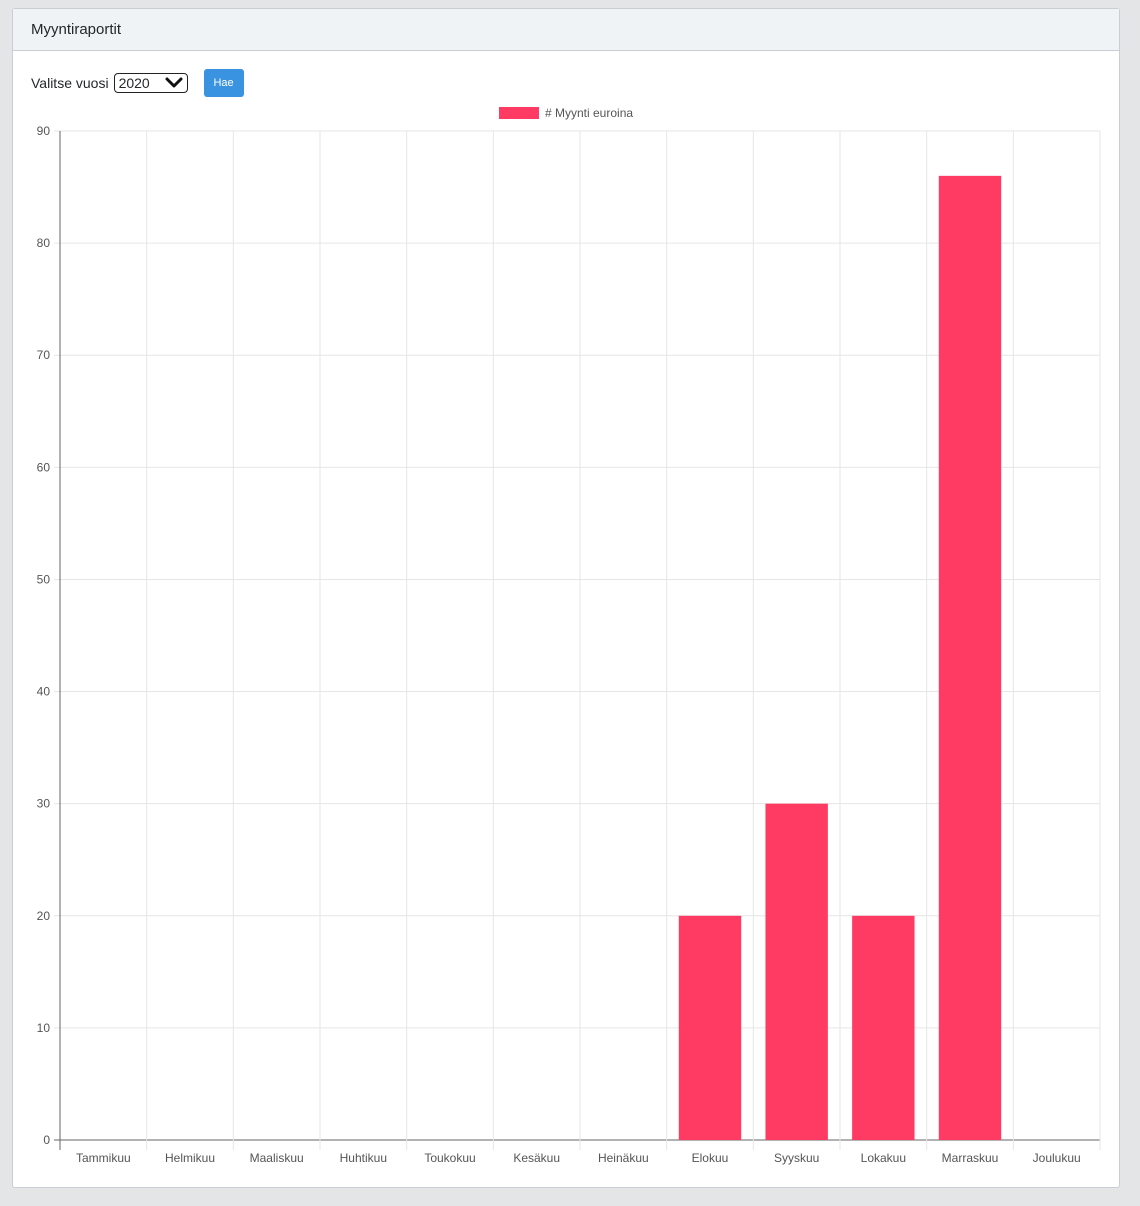 This screenshot has height=1206, width=1140. Describe the element at coordinates (70, 83) in the screenshot. I see `year-label: Valitse vuosi` at that location.